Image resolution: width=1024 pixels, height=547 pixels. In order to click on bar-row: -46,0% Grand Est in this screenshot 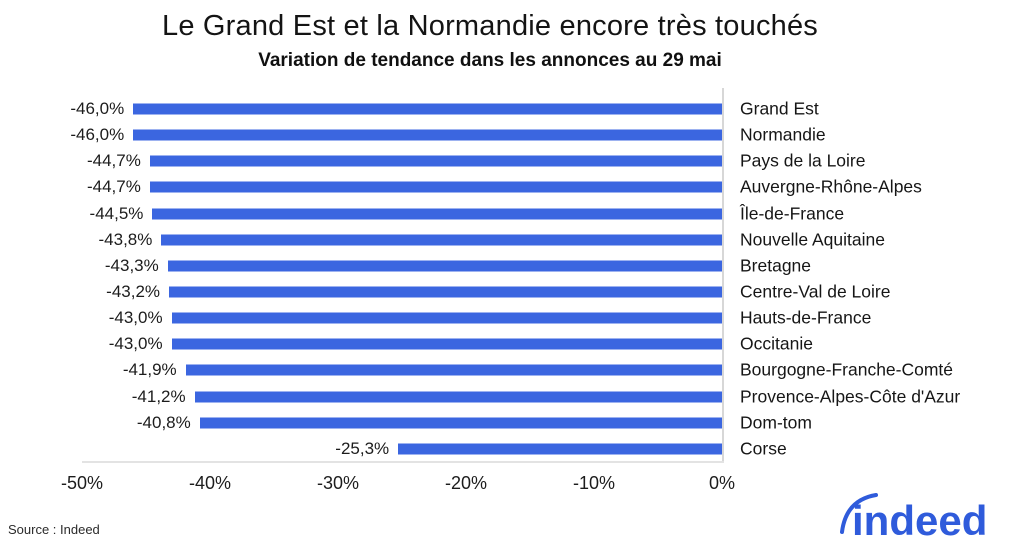, I will do `click(444, 109)`.